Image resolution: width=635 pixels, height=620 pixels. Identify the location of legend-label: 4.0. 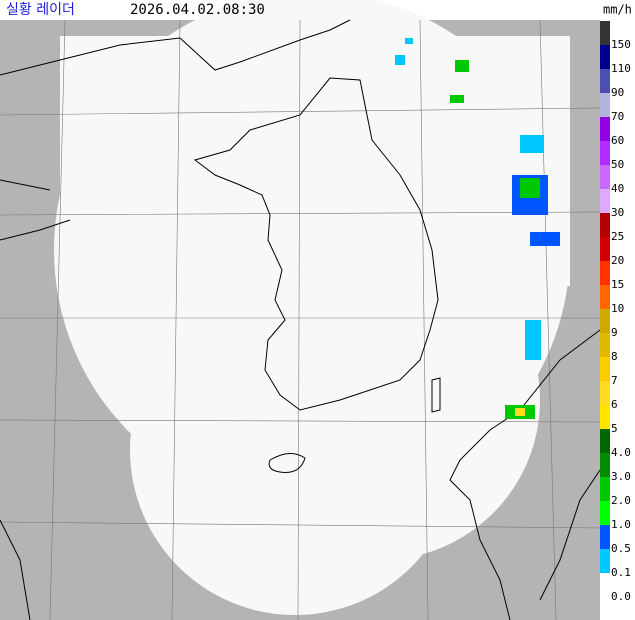
(621, 452).